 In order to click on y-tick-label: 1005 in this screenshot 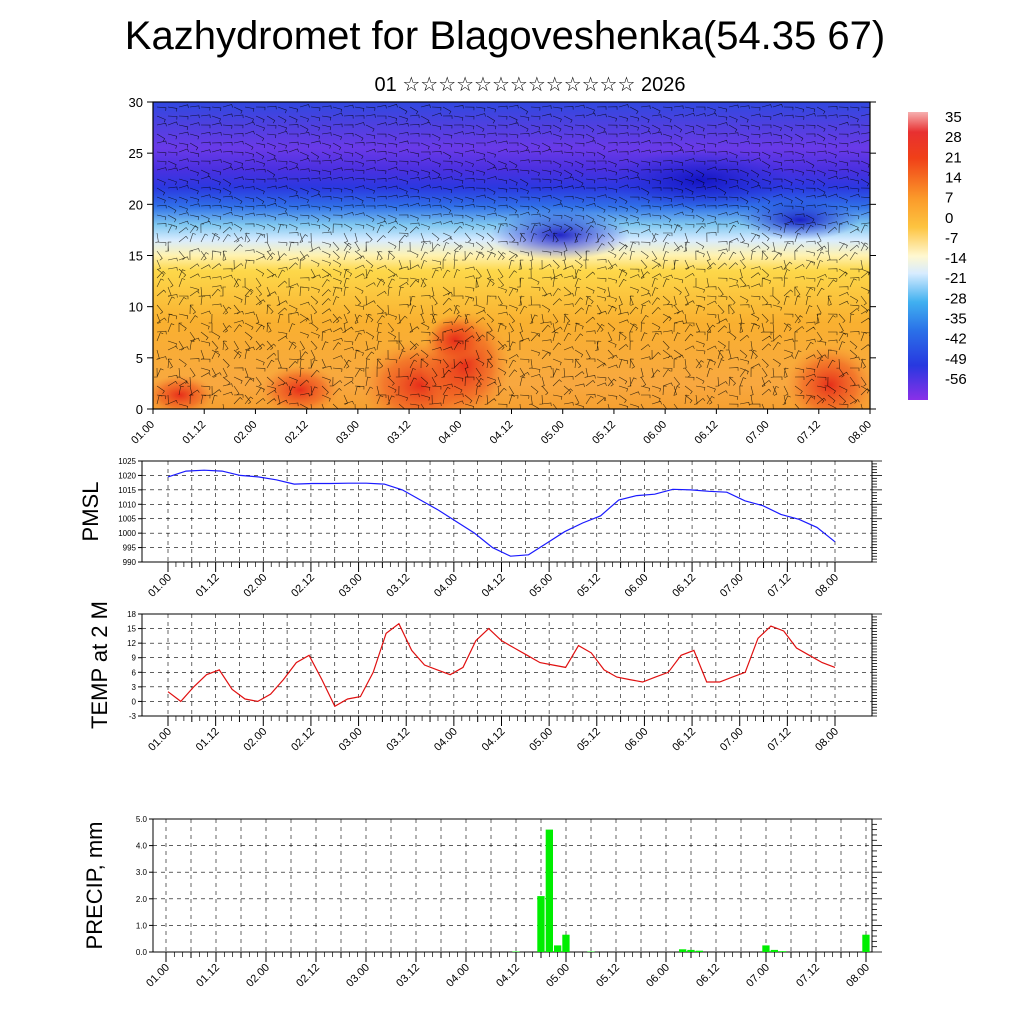, I will do `click(127, 519)`.